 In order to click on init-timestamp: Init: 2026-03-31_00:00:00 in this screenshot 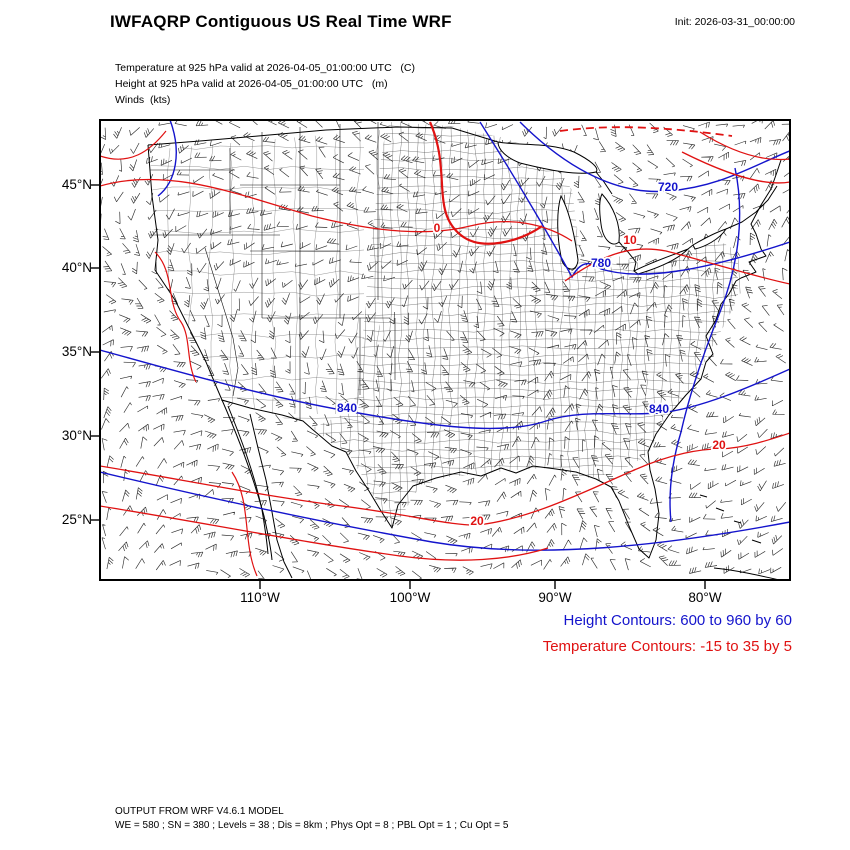, I will do `click(734, 22)`.